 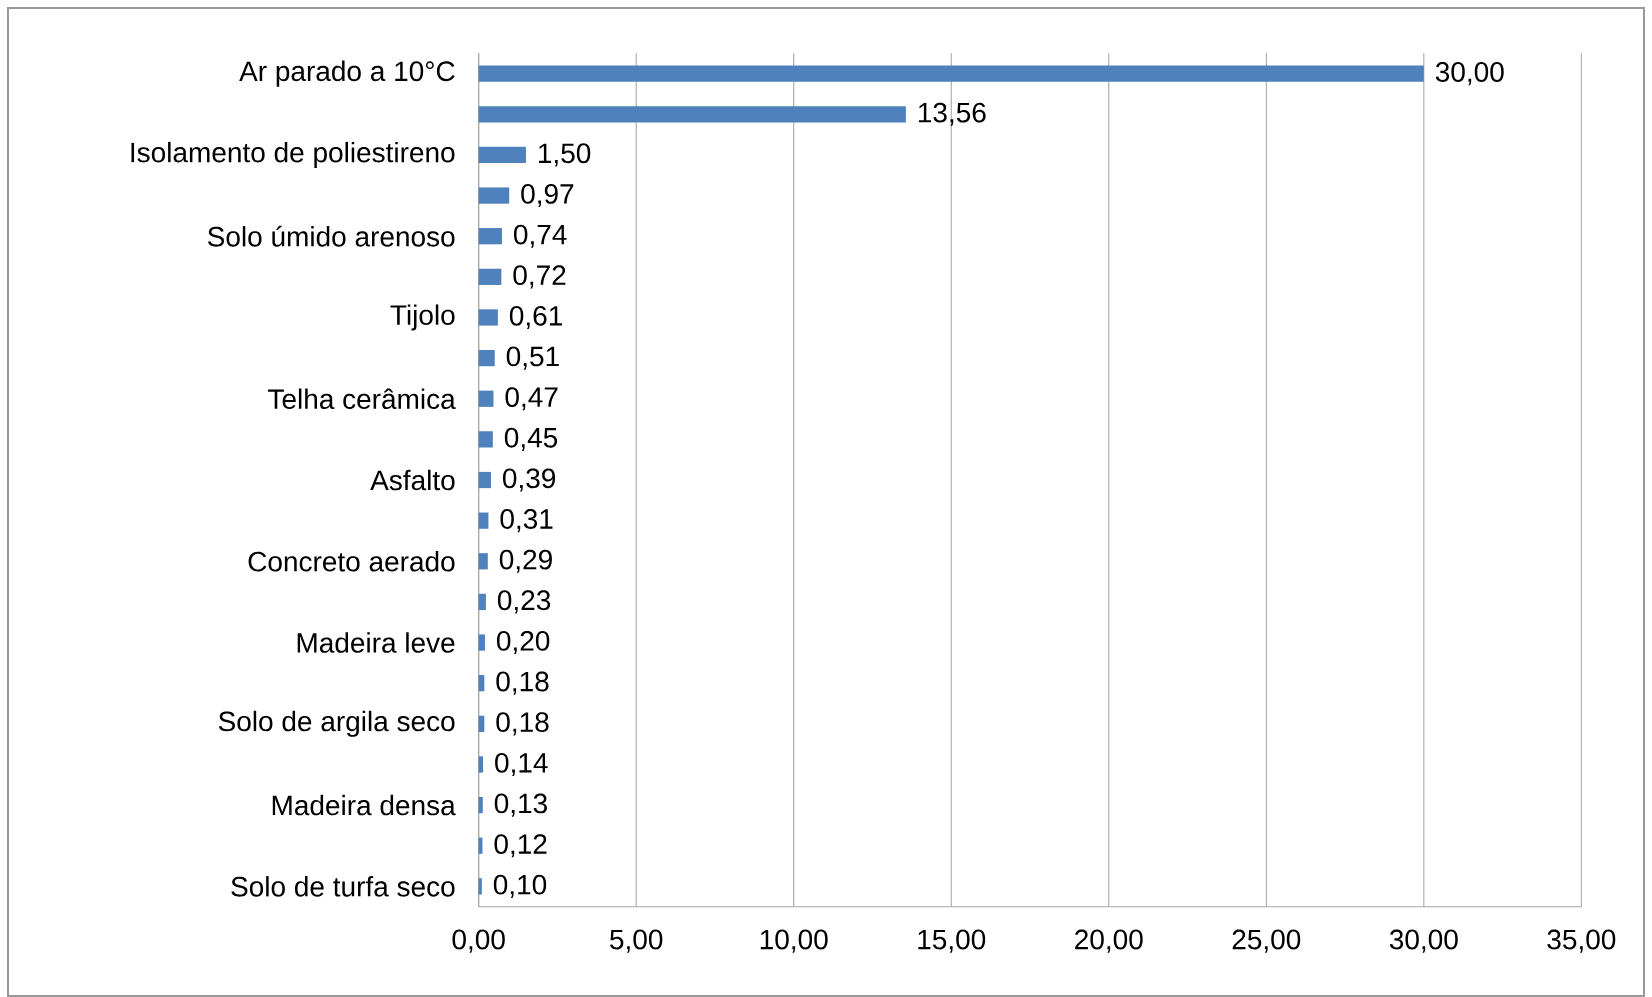 What do you see at coordinates (1266, 941) in the screenshot?
I see `x-tick-label: 25,00` at bounding box center [1266, 941].